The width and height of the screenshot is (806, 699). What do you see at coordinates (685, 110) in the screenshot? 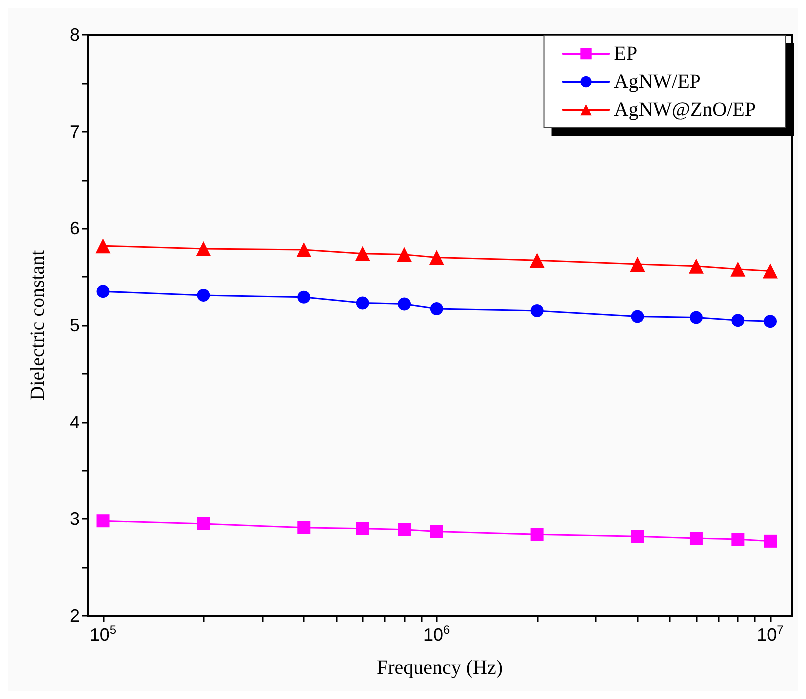
I see `legend-label: AgNW@ZnO/EP` at bounding box center [685, 110].